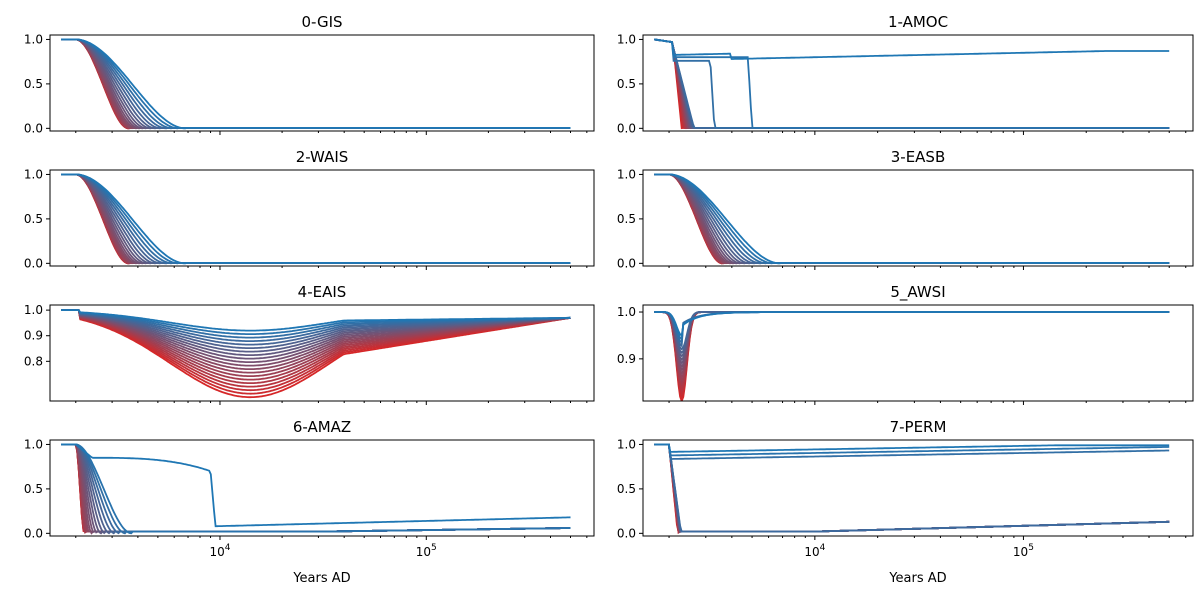 The height and width of the screenshot is (600, 1200). Describe the element at coordinates (322, 427) in the screenshot. I see `subplot-title: 6-AMAZ` at that location.